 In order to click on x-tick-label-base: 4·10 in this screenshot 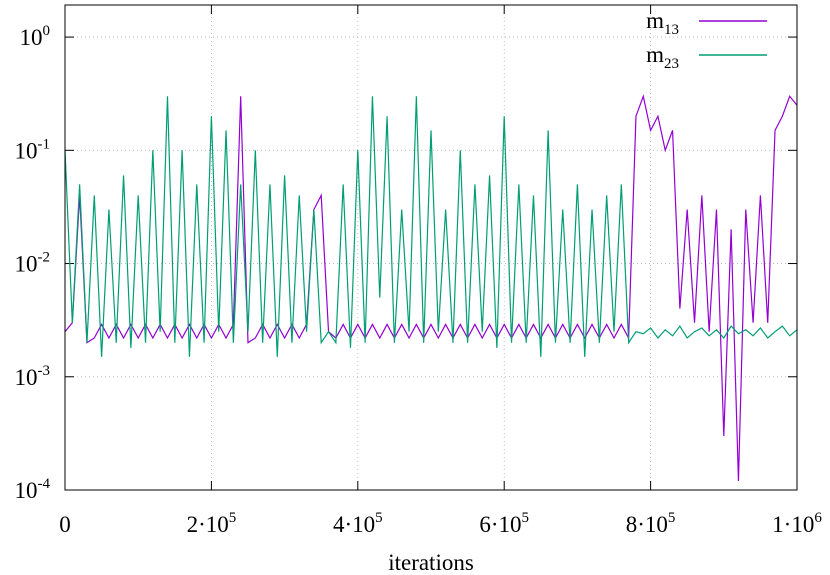, I will do `click(354, 524)`.